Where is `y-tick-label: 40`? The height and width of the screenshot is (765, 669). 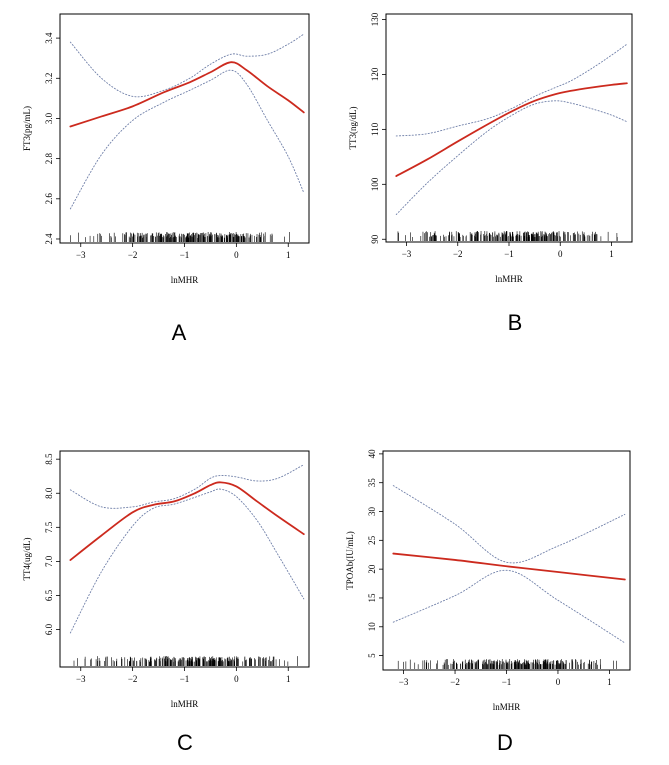 y-tick-label: 40 is located at coordinates (372, 454).